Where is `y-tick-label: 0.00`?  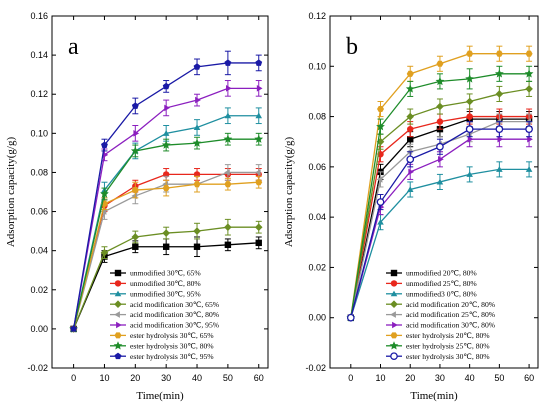
y-tick-label: 0.00 is located at coordinates (39, 329).